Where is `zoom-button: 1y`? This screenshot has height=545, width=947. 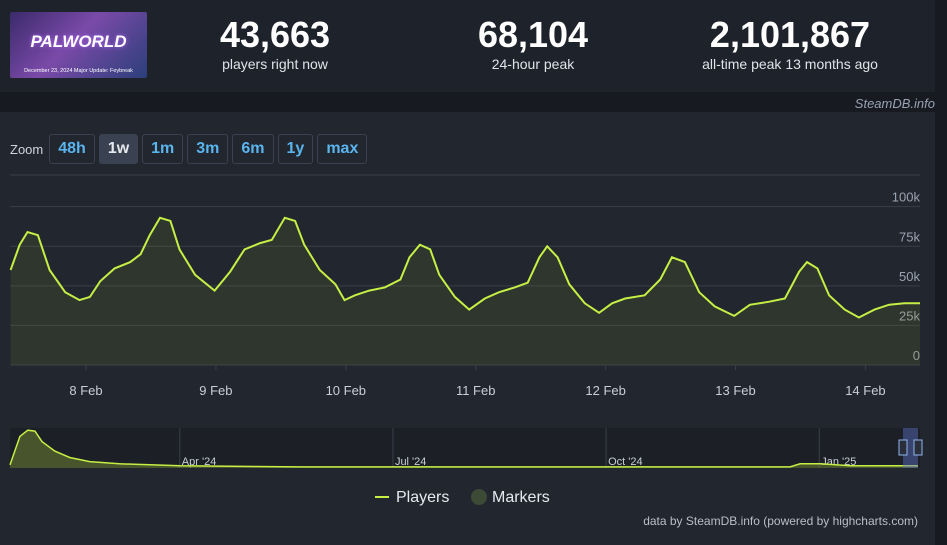 zoom-button: 1y is located at coordinates (295, 149).